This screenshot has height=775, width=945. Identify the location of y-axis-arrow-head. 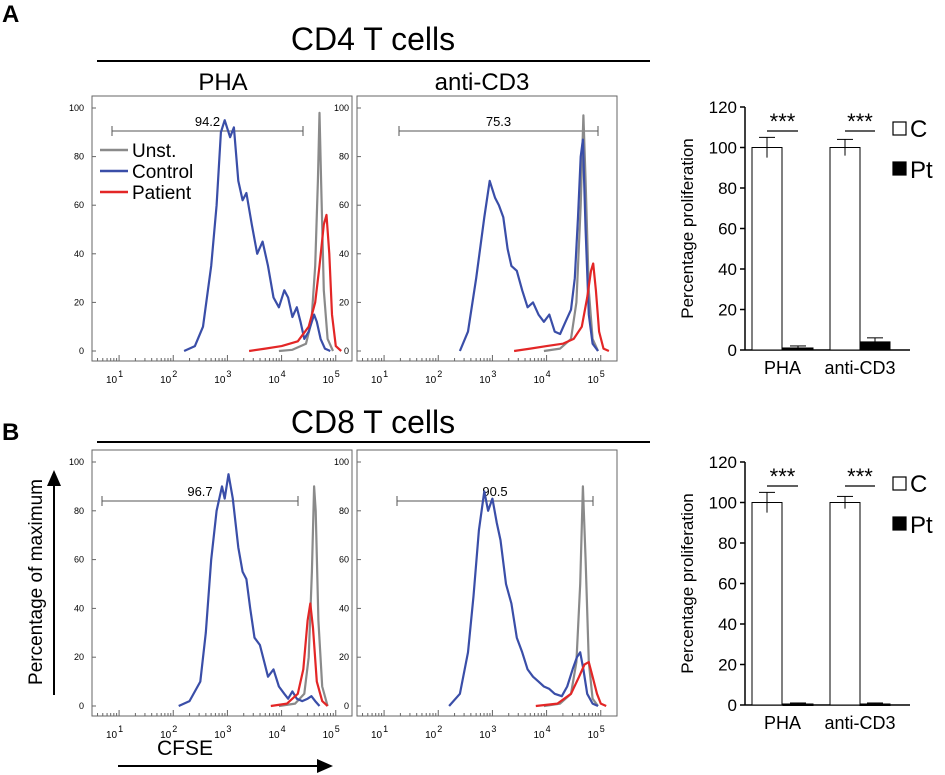
(54, 478).